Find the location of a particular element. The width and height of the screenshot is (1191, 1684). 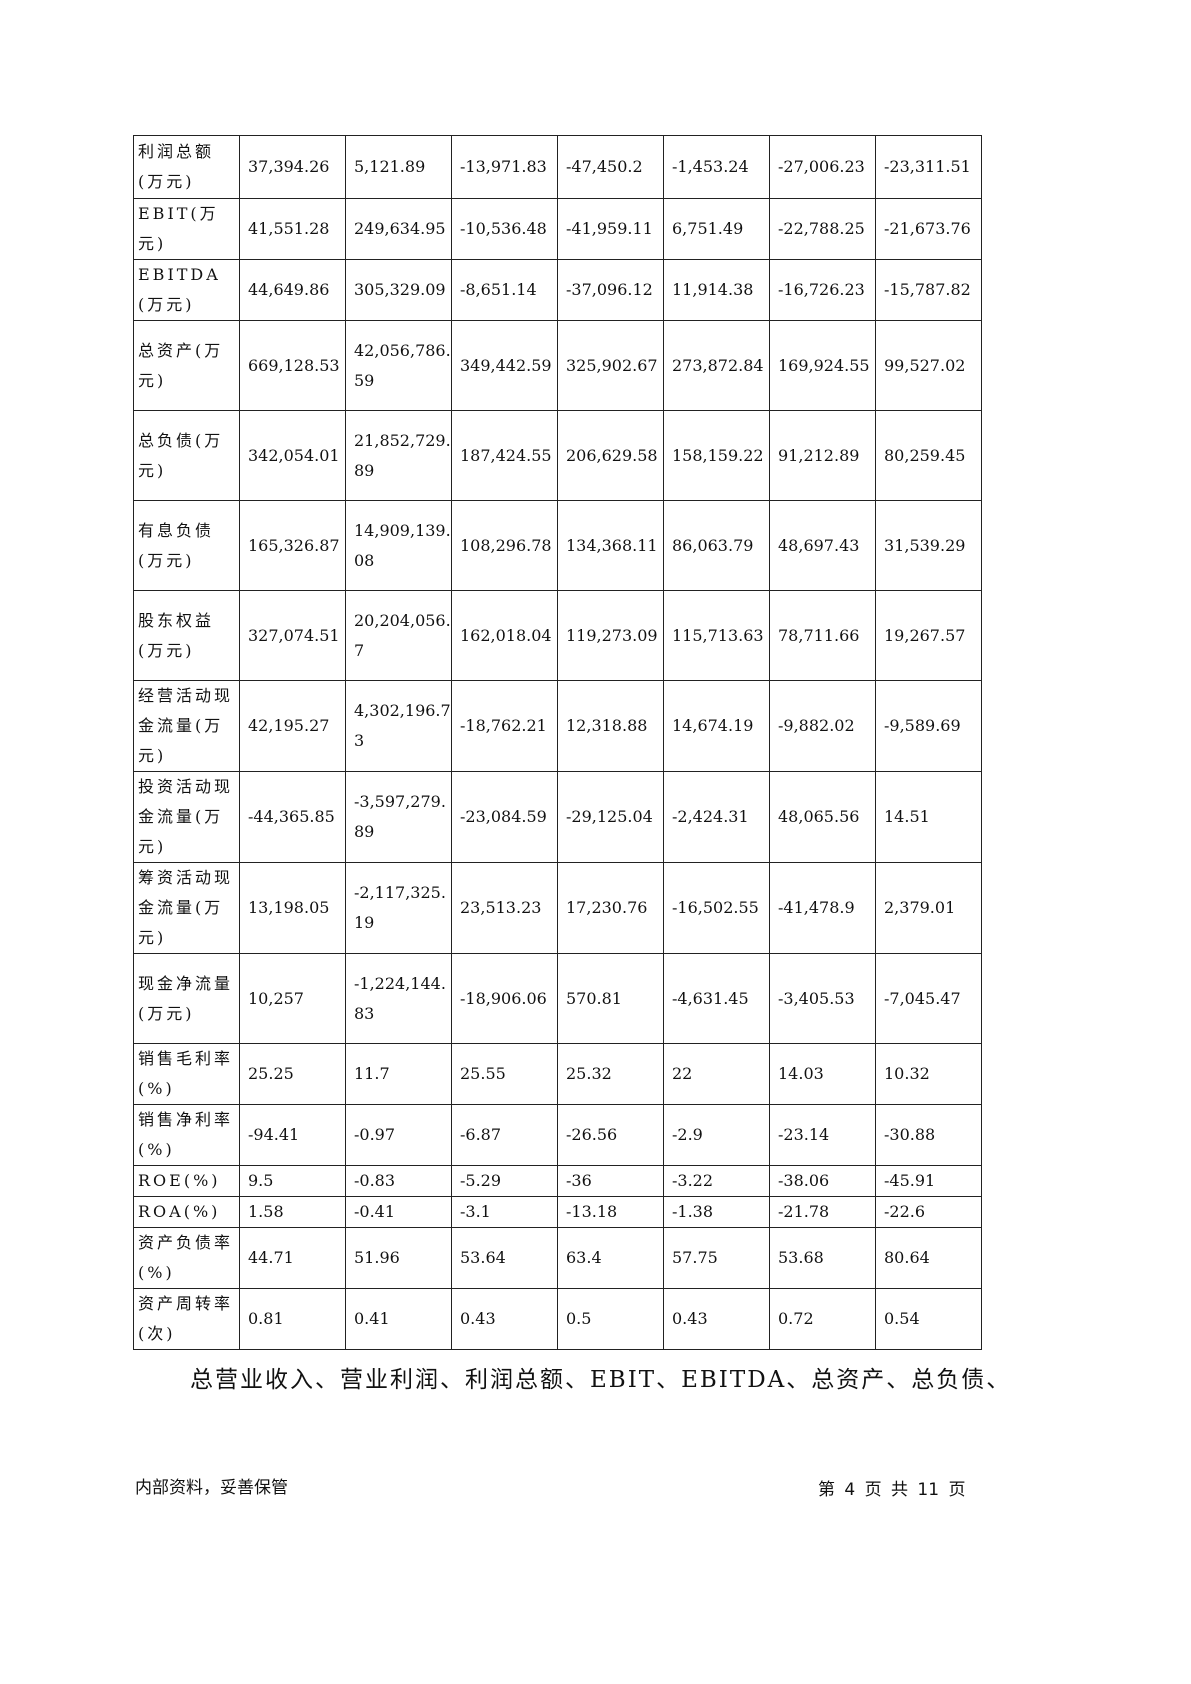

table-cell: -1.38 is located at coordinates (716, 1212).